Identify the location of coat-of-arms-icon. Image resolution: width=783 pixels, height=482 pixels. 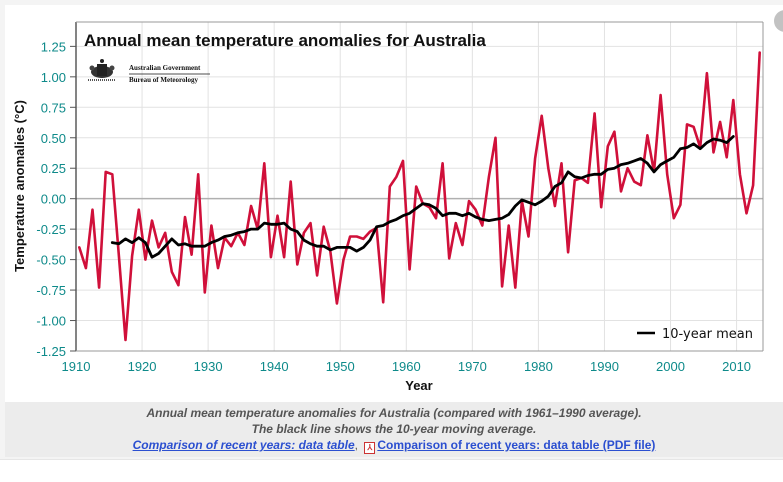
(102, 70).